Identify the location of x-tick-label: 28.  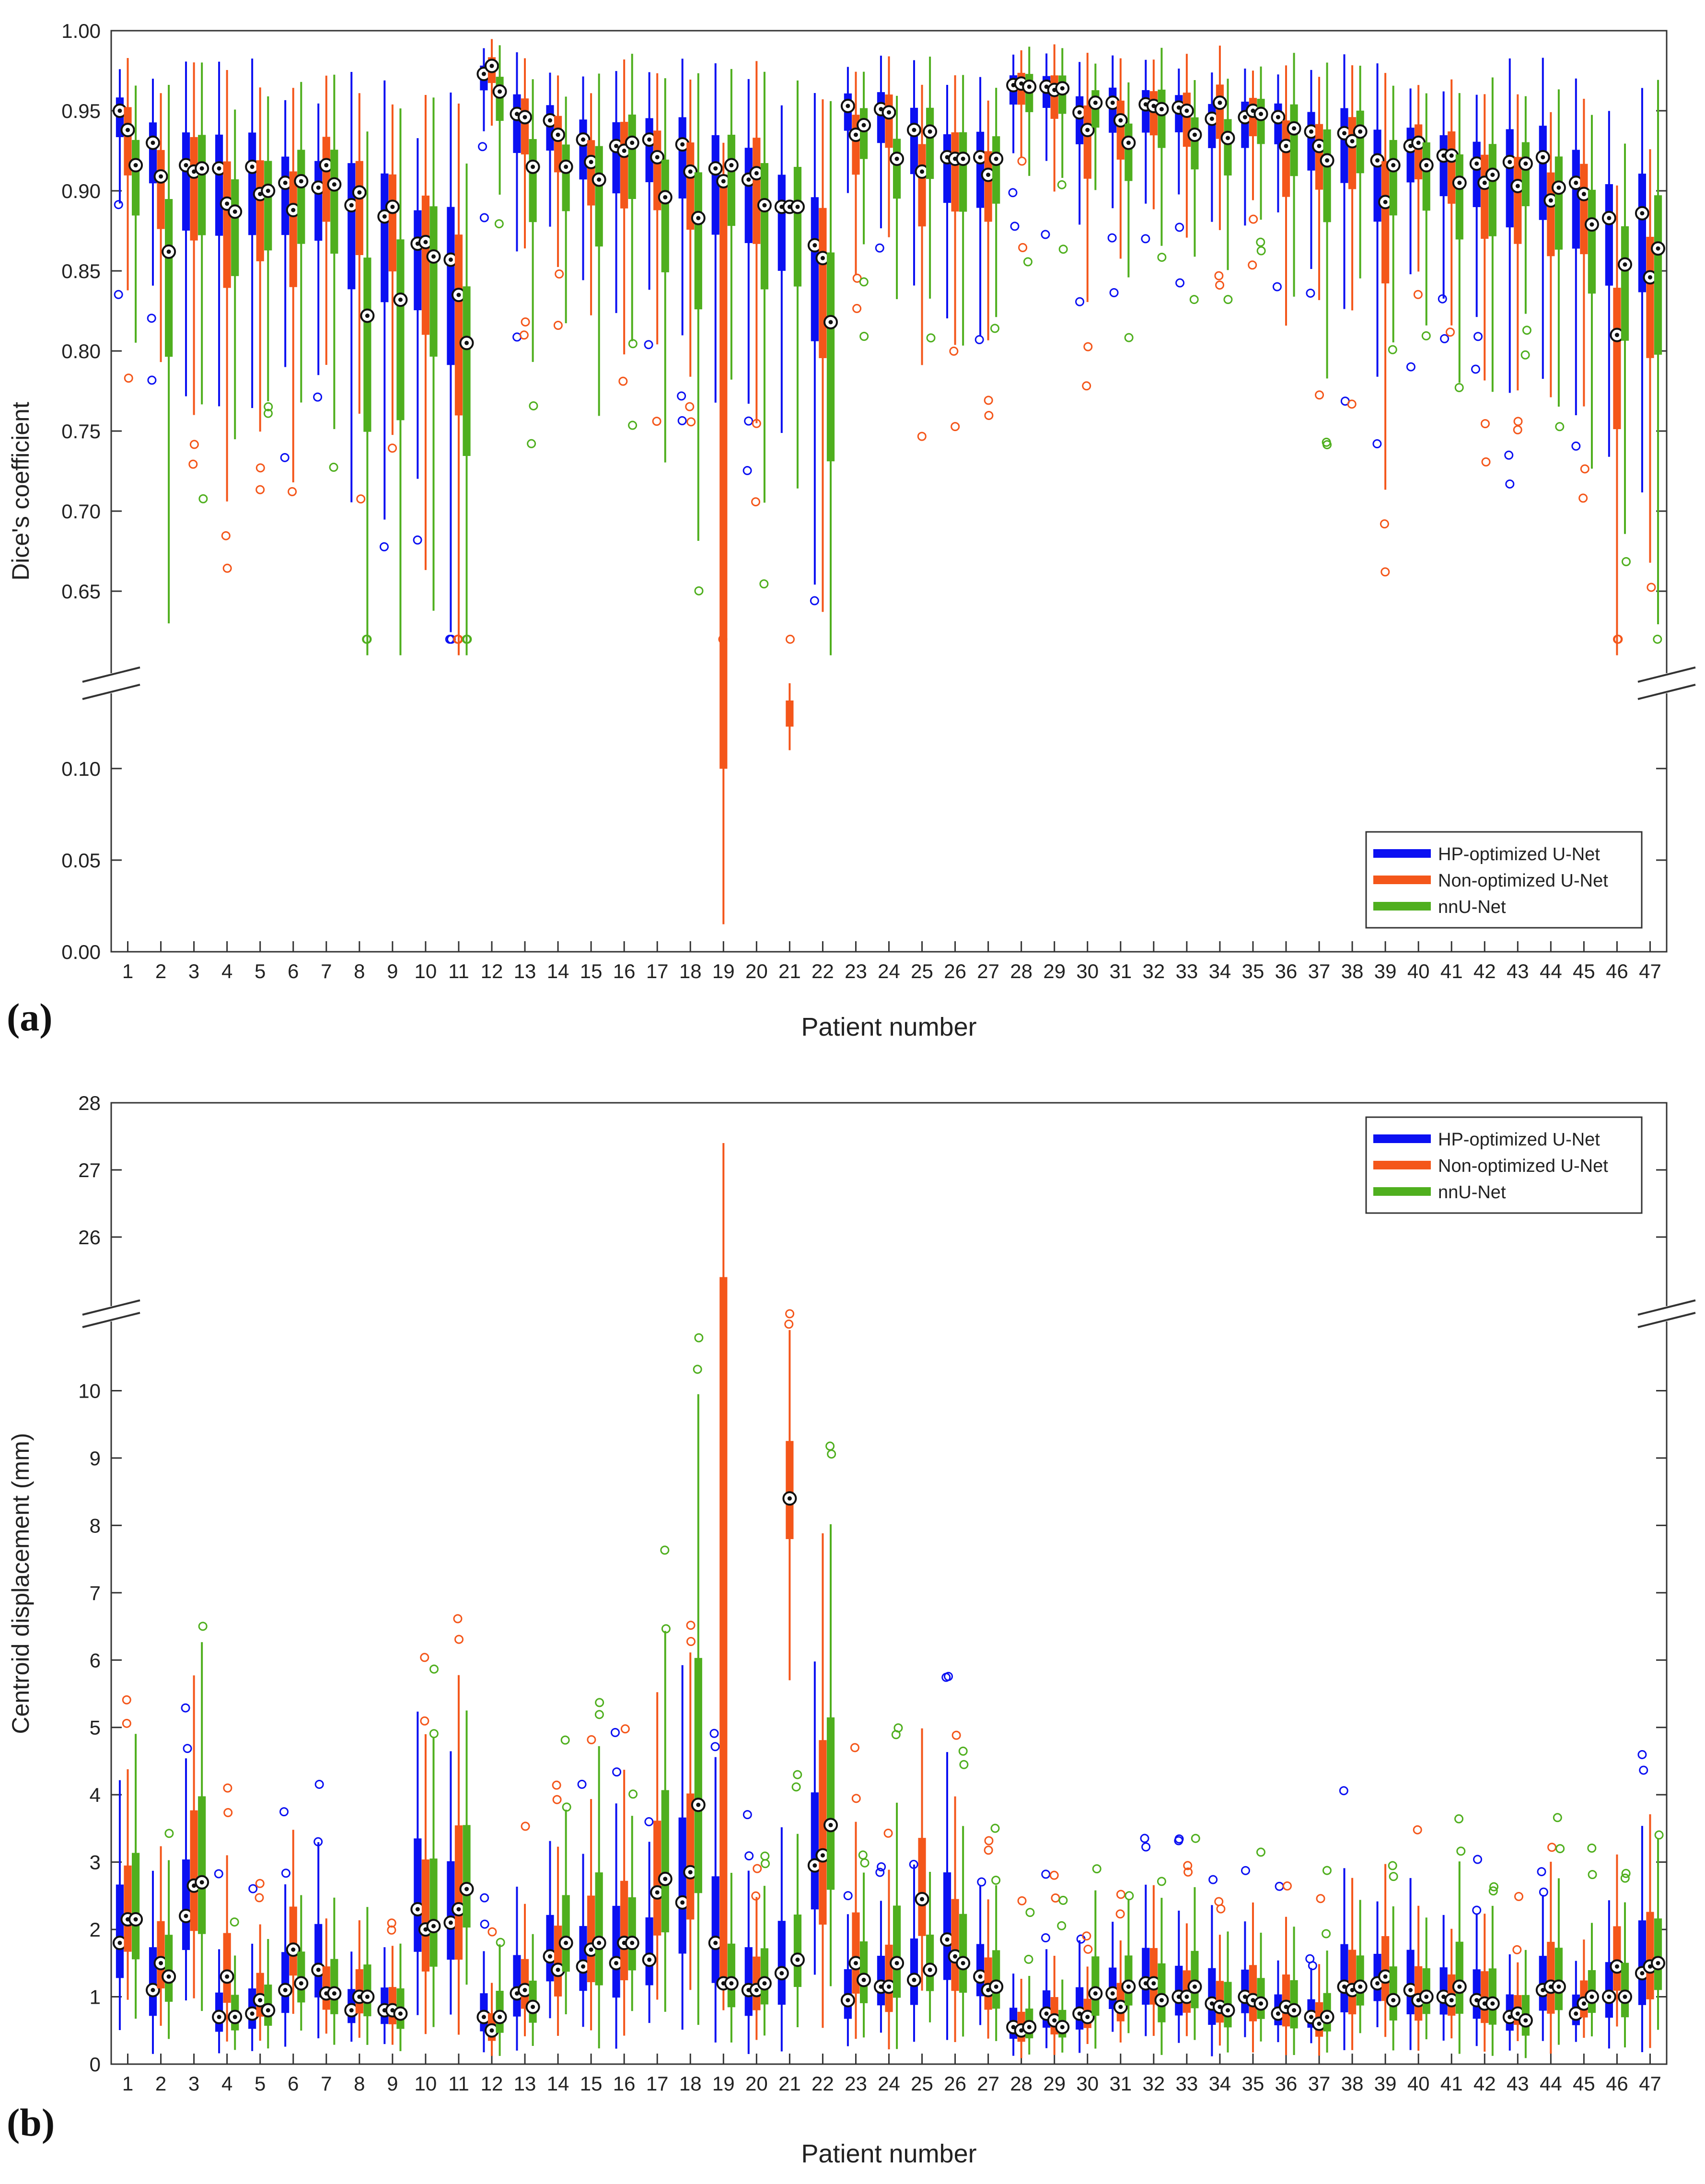
(1021, 971).